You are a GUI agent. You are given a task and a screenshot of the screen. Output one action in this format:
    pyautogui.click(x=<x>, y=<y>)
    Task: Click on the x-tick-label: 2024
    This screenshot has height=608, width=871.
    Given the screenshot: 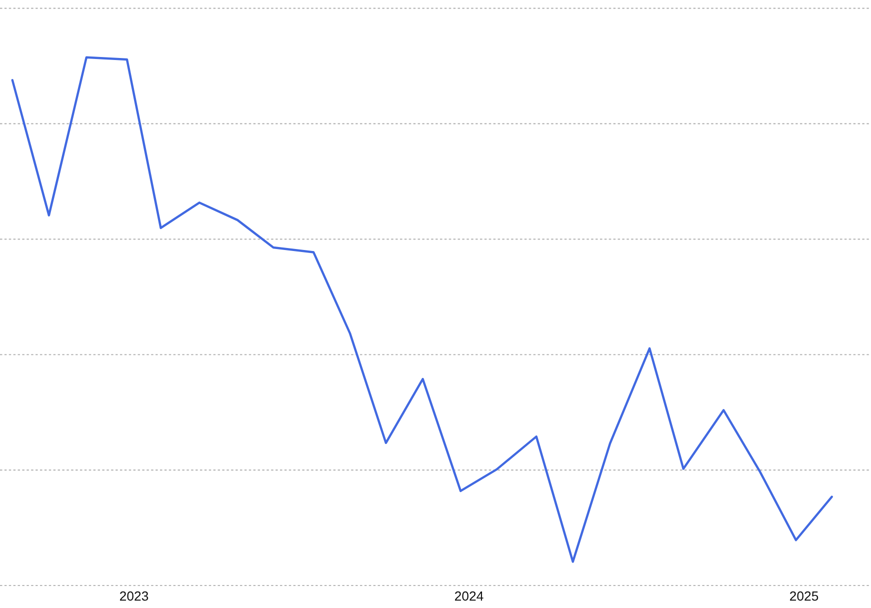 What is the action you would take?
    pyautogui.click(x=469, y=596)
    